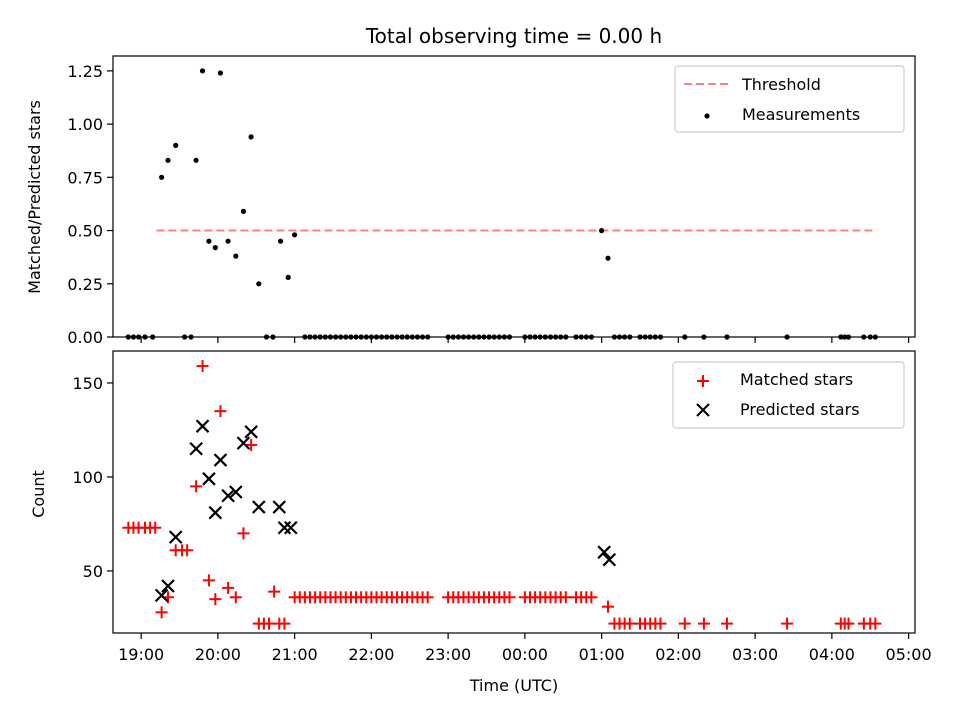 This screenshot has height=720, width=960. I want to click on x-tick-label: 23:00, so click(448, 654).